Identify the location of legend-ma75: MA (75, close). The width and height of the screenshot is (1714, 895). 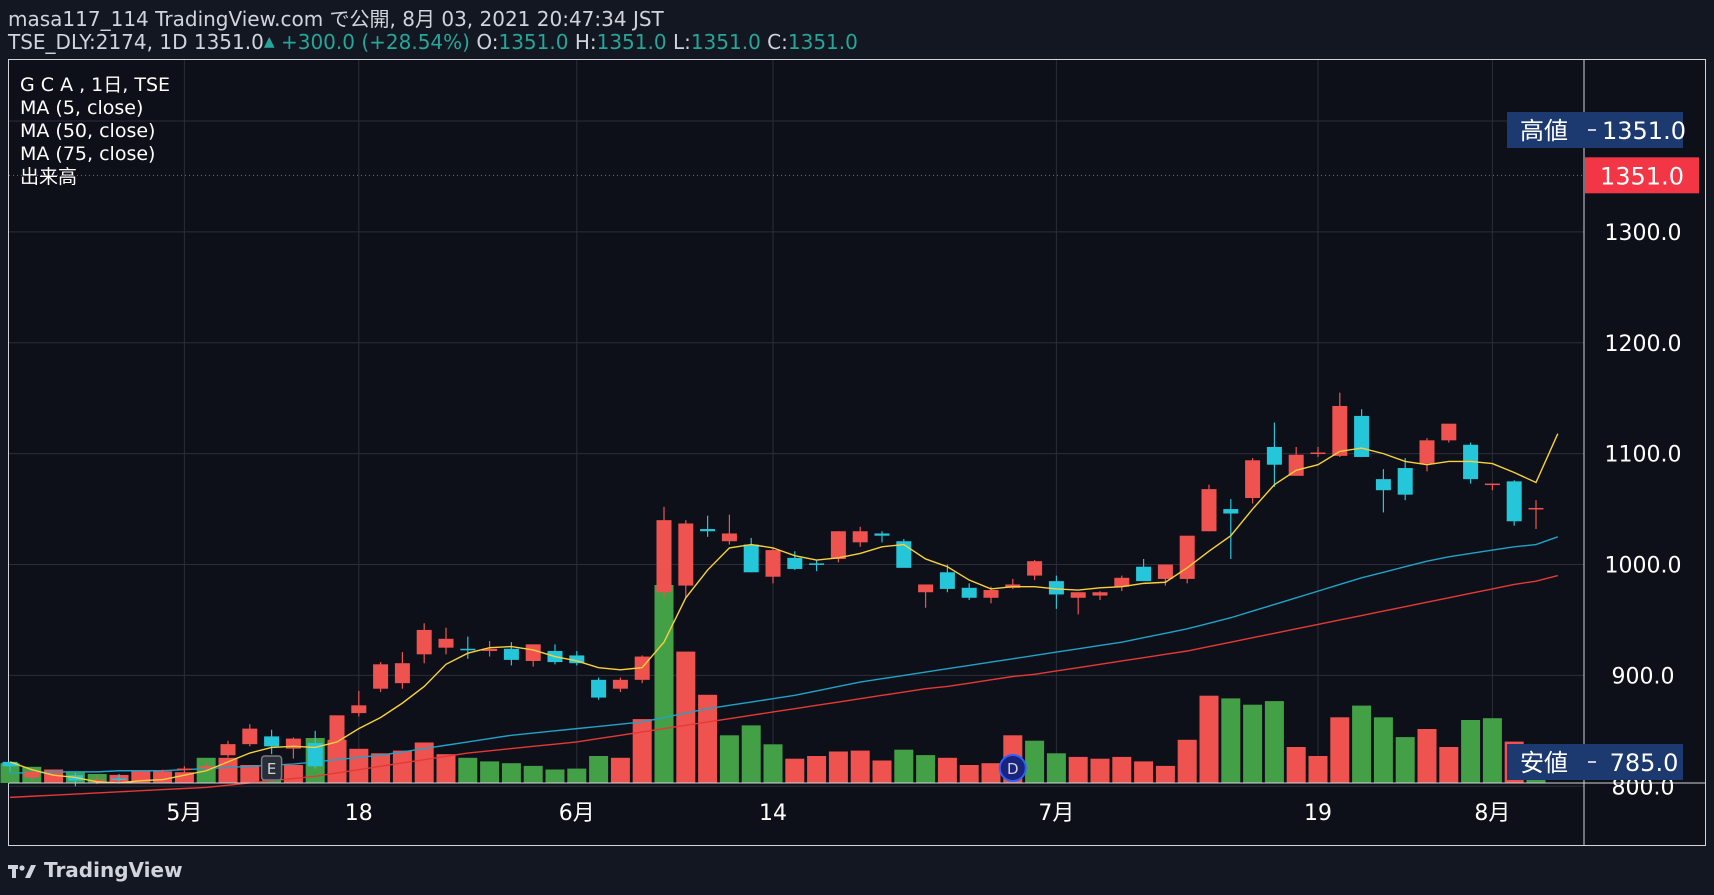
(88, 154).